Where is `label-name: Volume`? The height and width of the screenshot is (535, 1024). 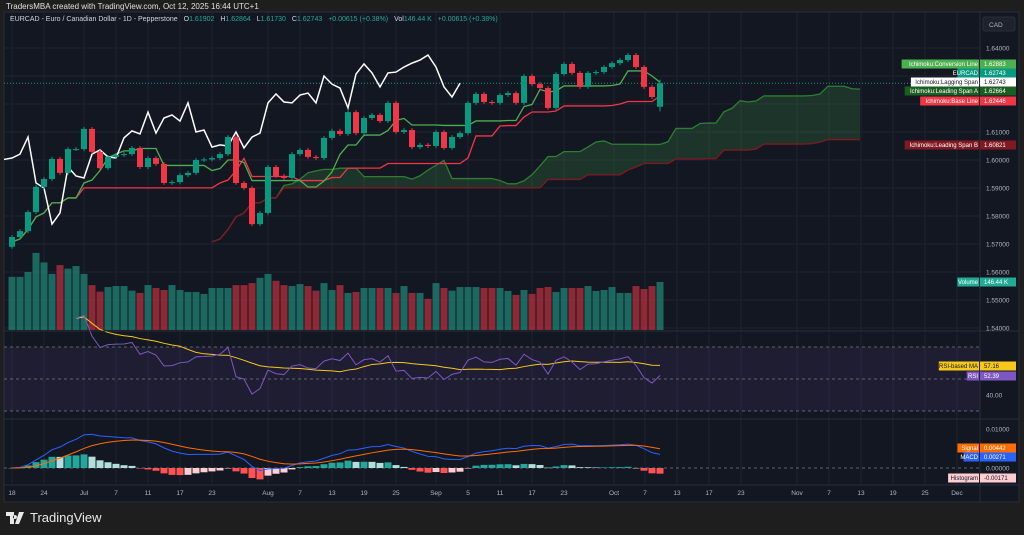 label-name: Volume is located at coordinates (968, 283).